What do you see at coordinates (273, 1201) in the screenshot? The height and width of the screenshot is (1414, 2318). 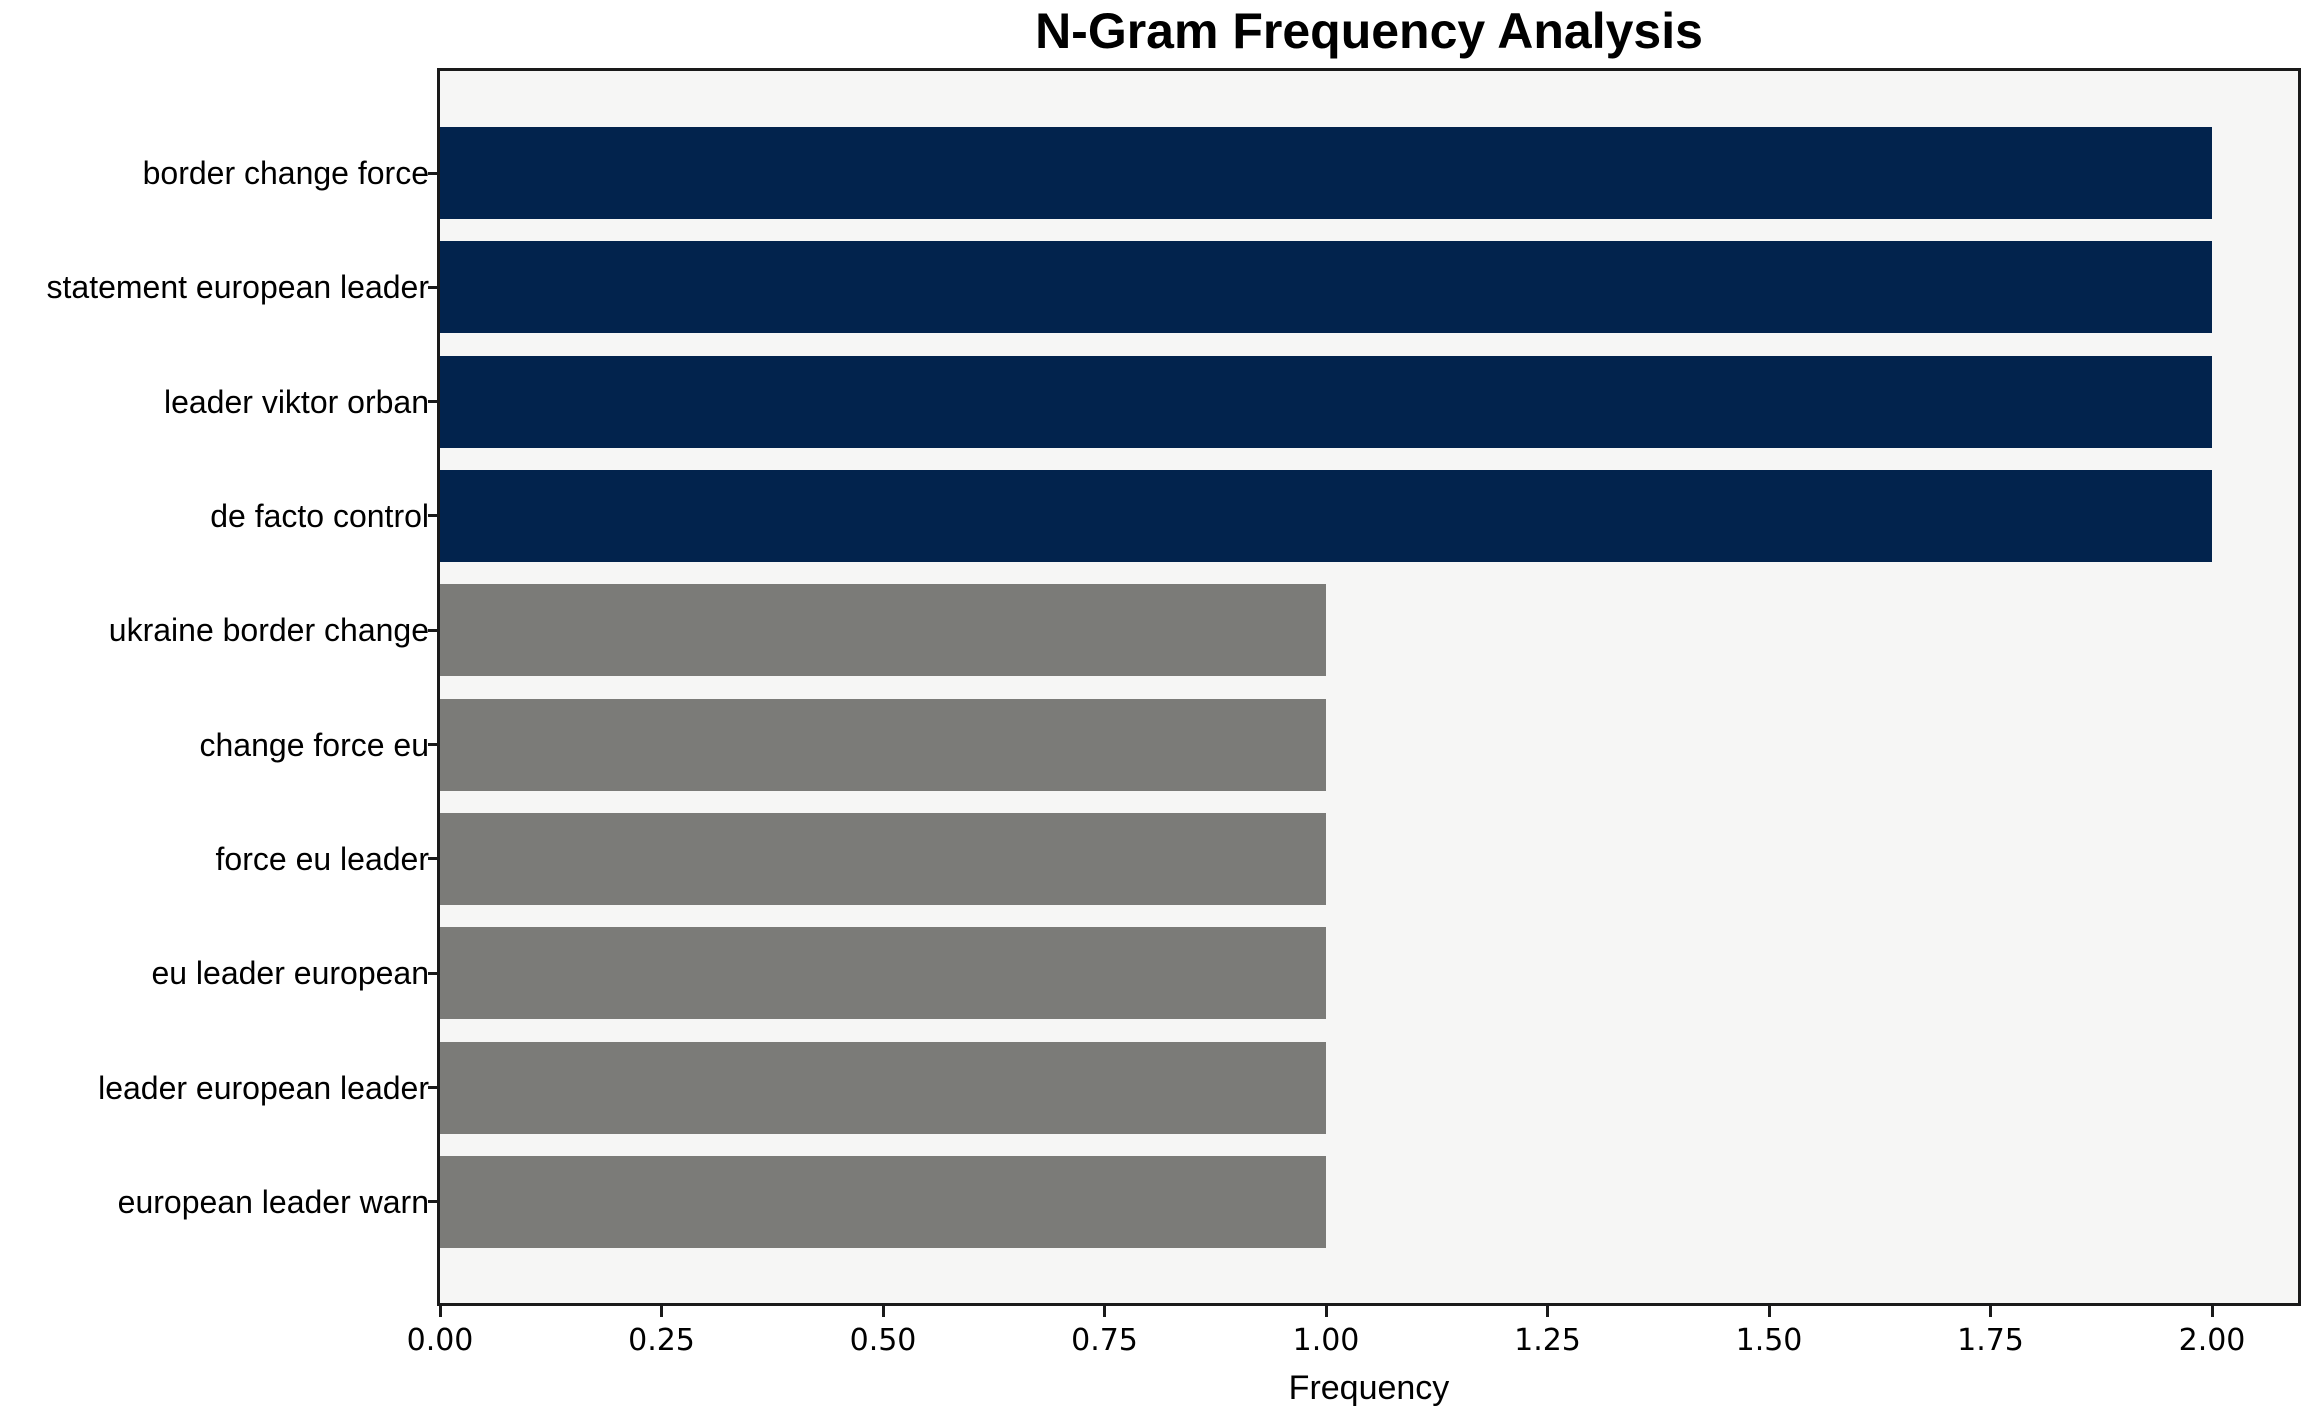 I see `y-tick-label: european leader warn` at bounding box center [273, 1201].